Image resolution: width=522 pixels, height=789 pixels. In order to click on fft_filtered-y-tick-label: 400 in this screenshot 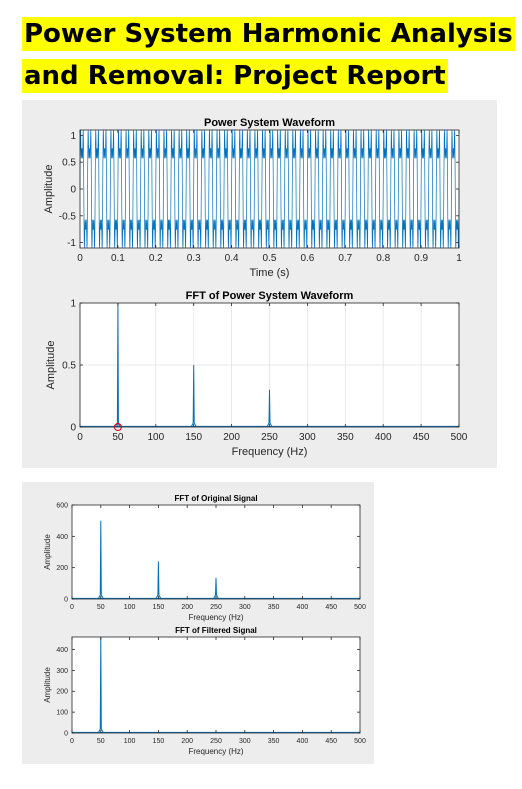, I will do `click(62, 650)`.